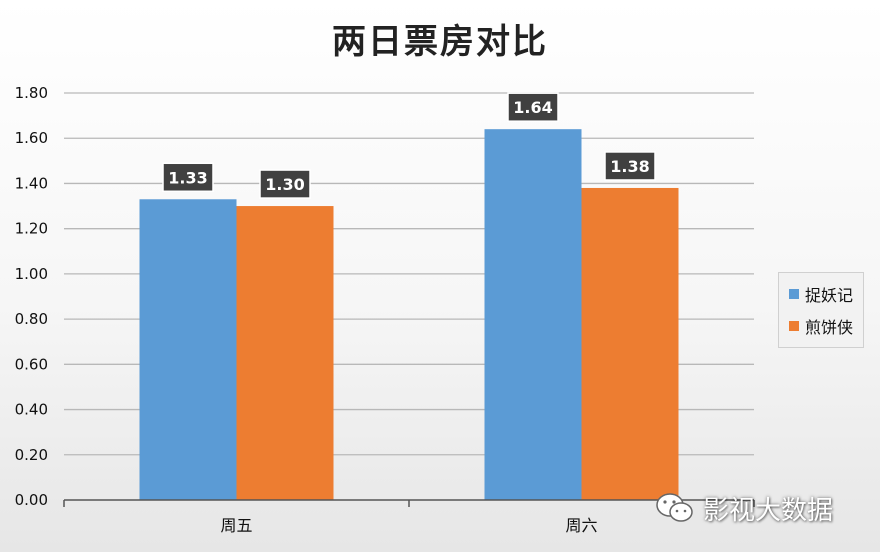  What do you see at coordinates (829, 295) in the screenshot?
I see `legend-label-series-1: 捉妖记` at bounding box center [829, 295].